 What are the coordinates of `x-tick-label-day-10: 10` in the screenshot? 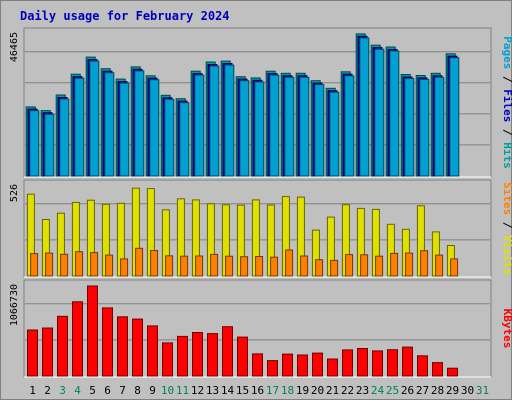 It's located at (167, 390).